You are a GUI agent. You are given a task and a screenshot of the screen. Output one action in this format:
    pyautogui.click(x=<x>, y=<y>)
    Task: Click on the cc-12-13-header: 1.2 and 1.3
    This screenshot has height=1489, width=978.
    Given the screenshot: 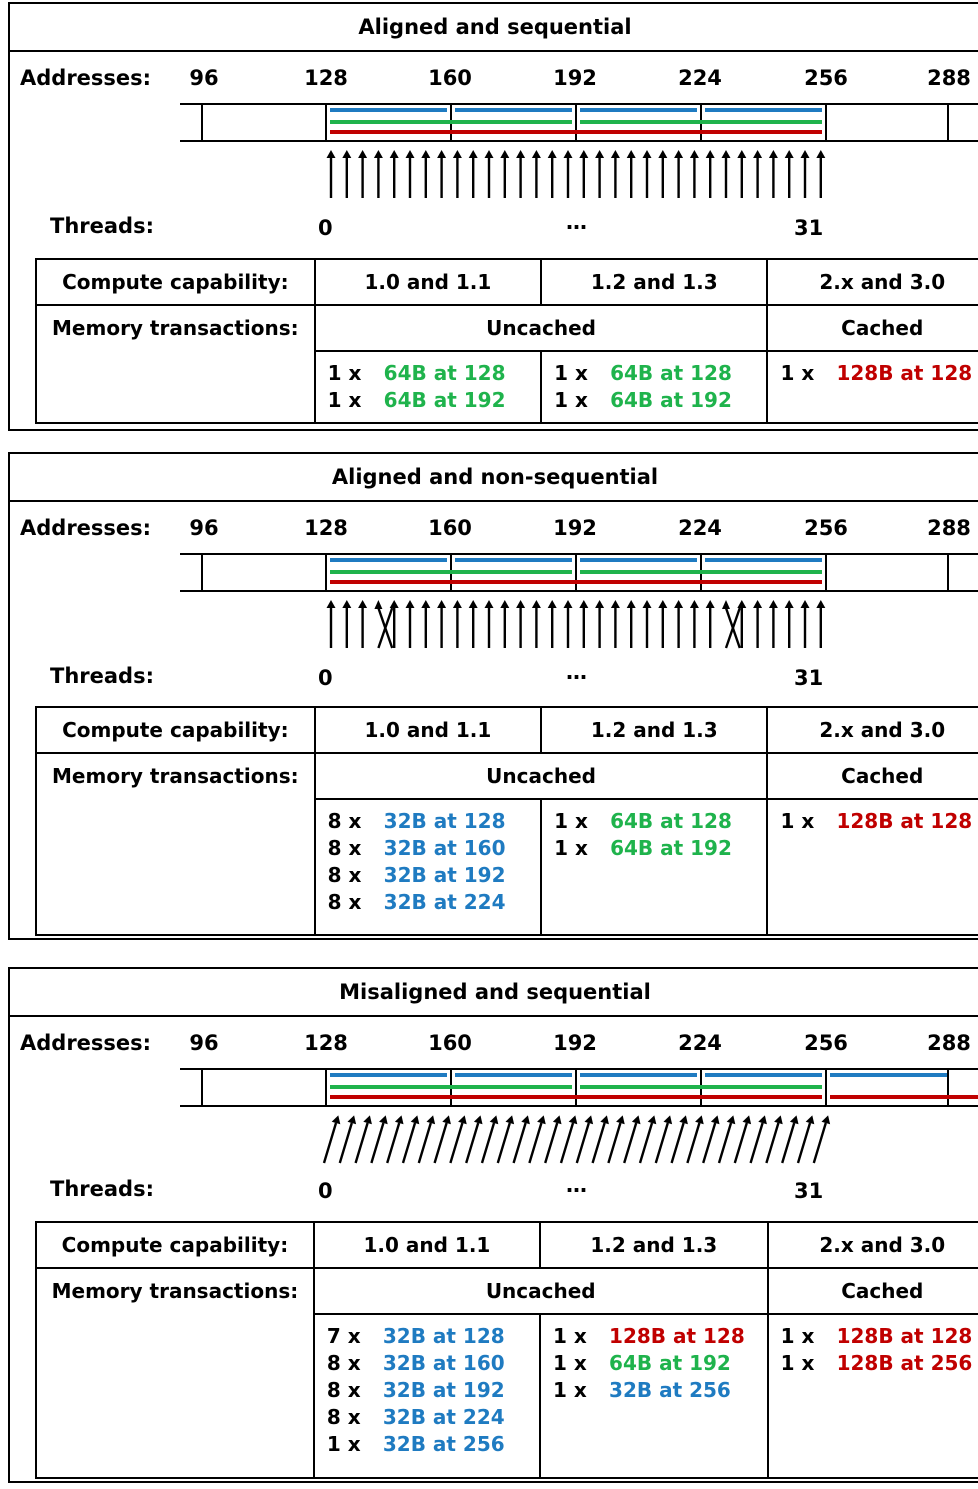 What is the action you would take?
    pyautogui.click(x=654, y=282)
    